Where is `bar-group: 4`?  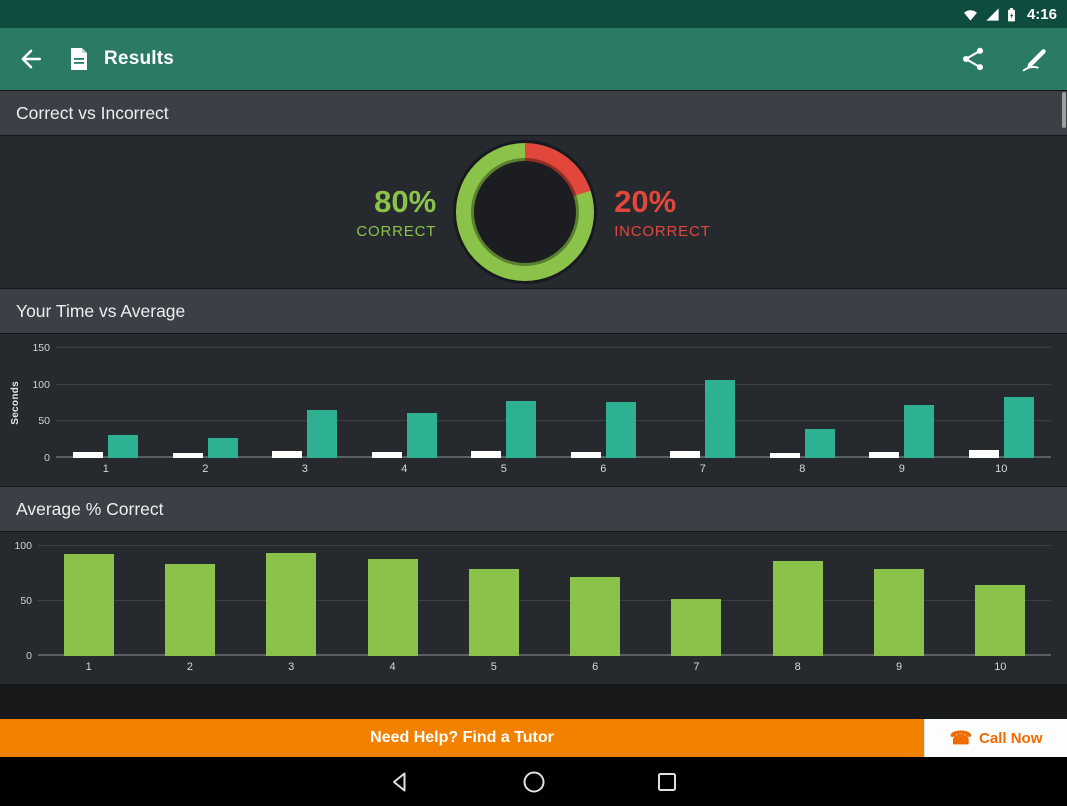
bar-group: 4 is located at coordinates (392, 609).